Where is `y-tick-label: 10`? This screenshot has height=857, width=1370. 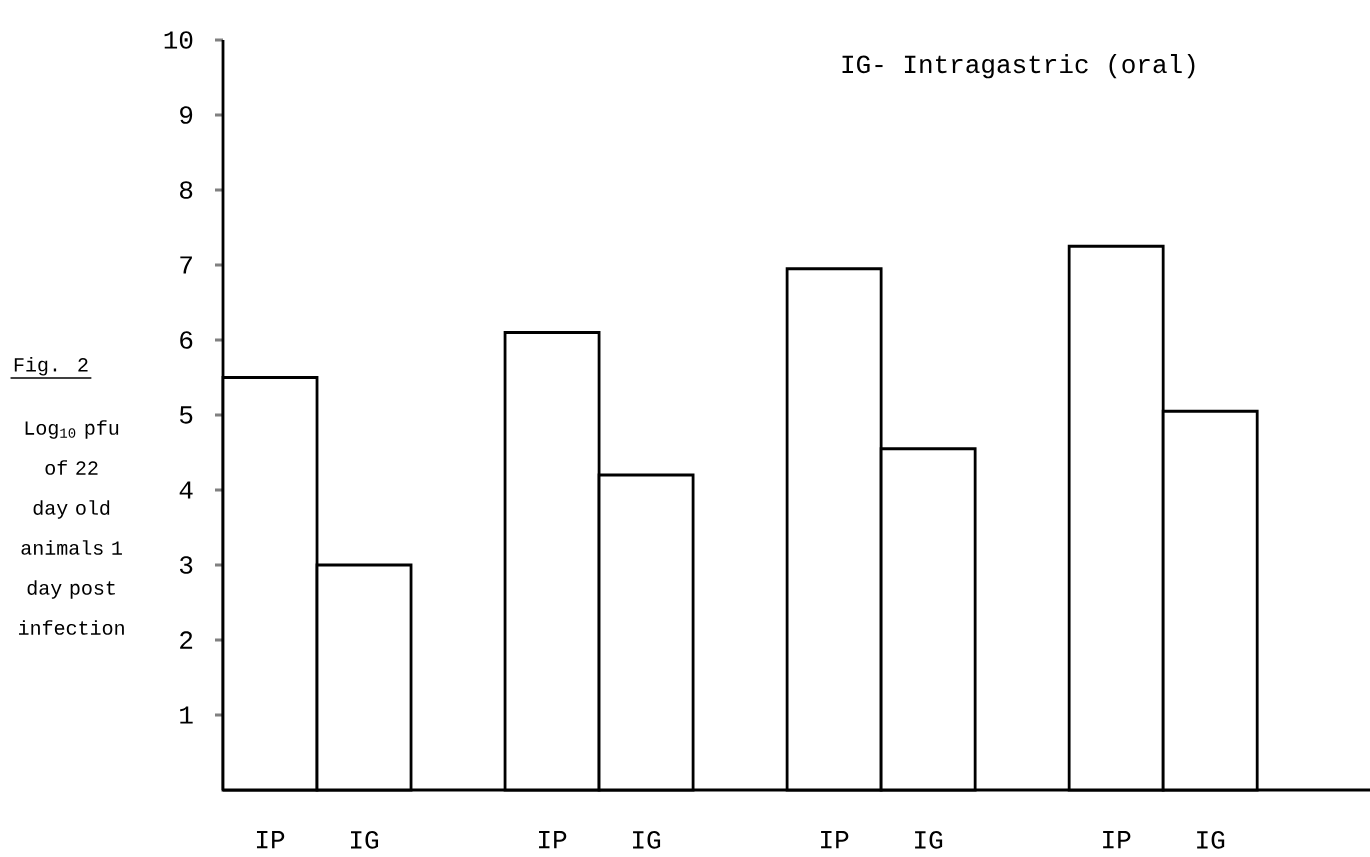
y-tick-label: 10 is located at coordinates (178, 40).